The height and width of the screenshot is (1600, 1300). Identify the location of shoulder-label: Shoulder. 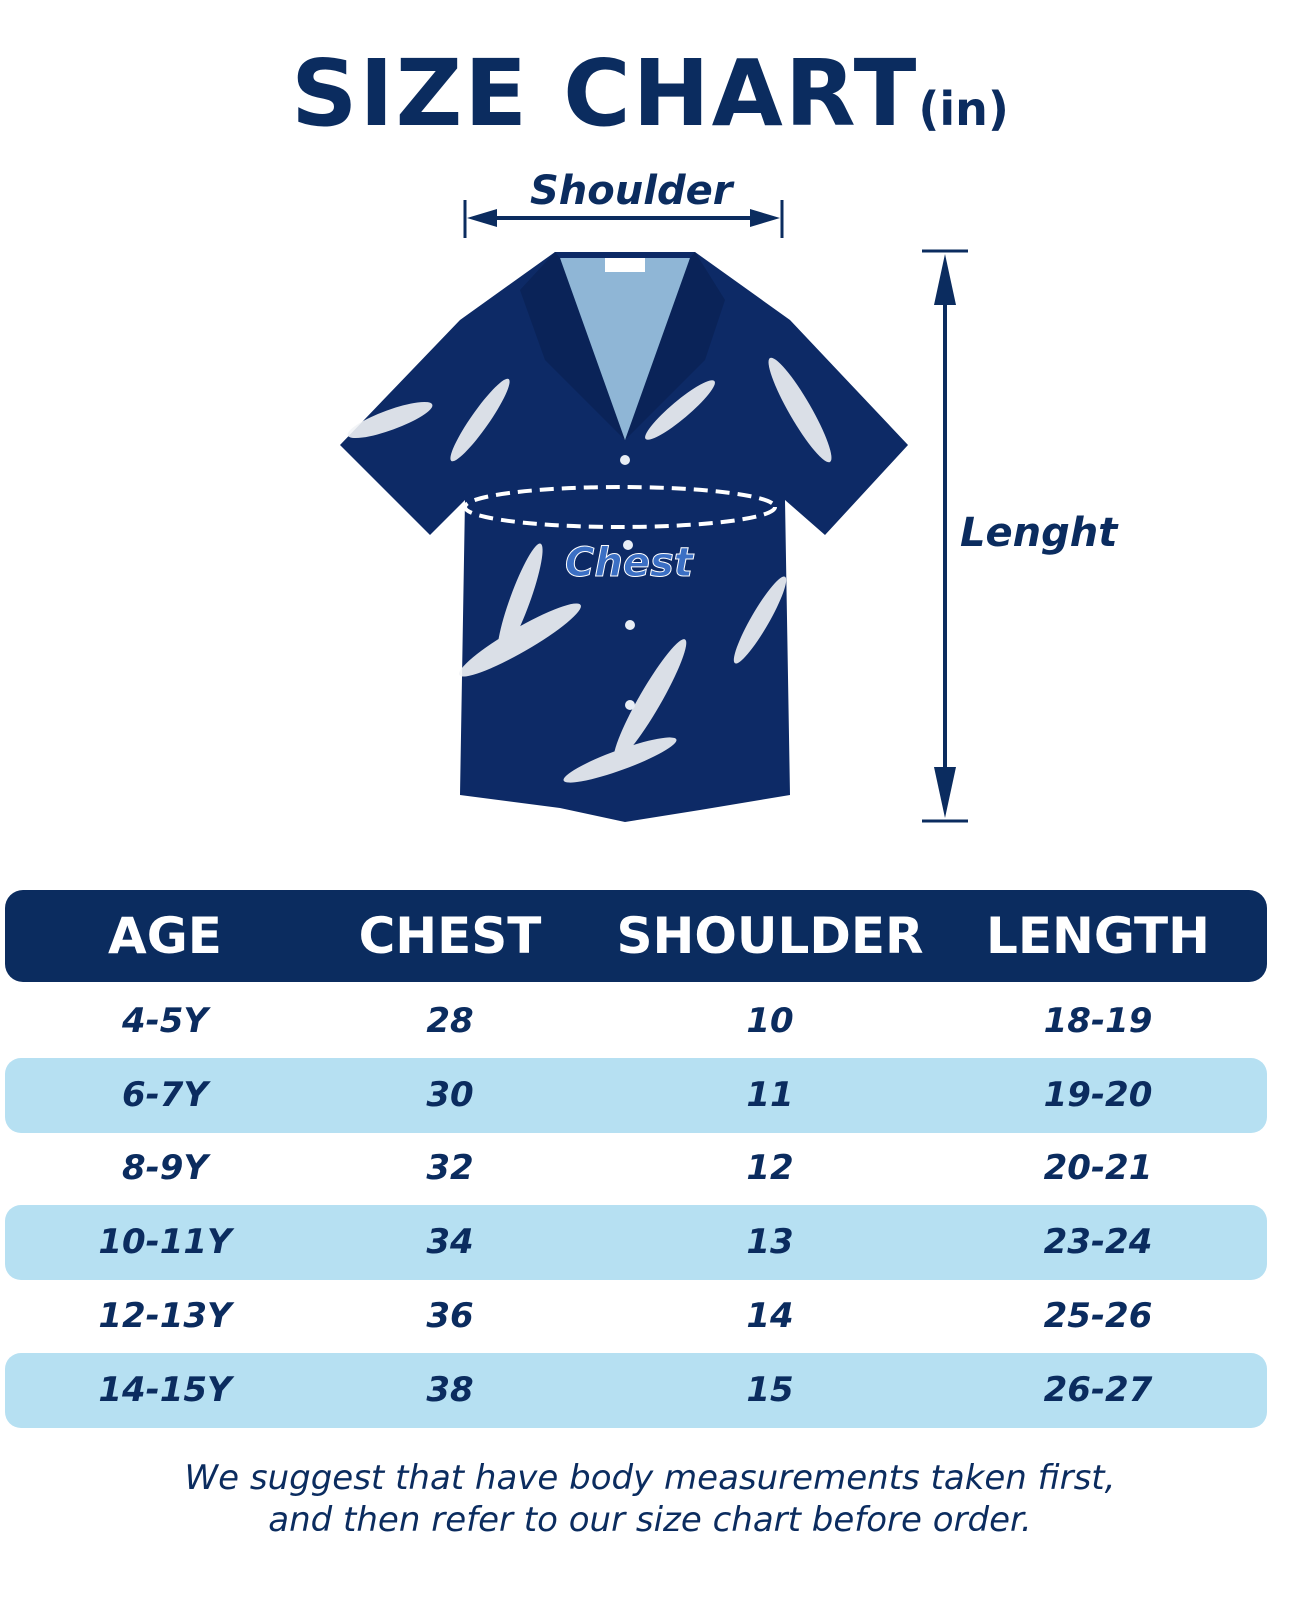
(631, 191).